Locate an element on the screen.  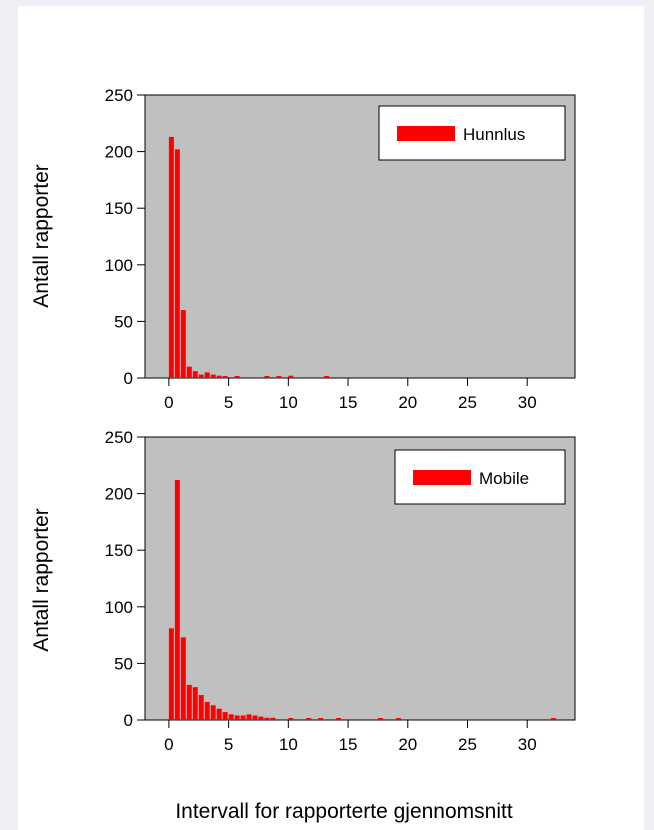
legend-label: Mobile is located at coordinates (504, 478).